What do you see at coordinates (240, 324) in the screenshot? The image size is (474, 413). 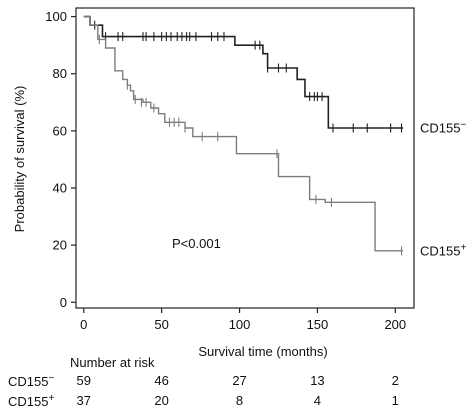 I see `x-tick-label: 100` at bounding box center [240, 324].